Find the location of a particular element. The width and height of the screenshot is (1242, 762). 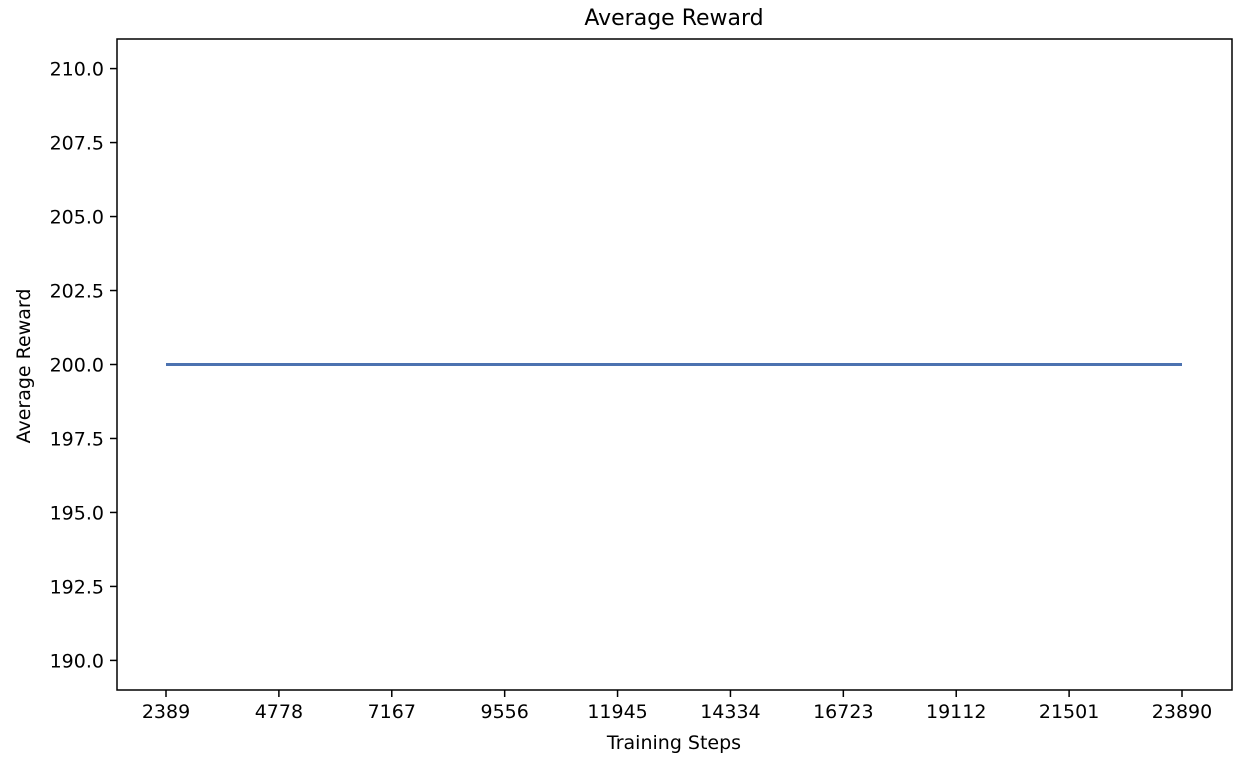

y-tick-label: 197.5 is located at coordinates (77, 439).